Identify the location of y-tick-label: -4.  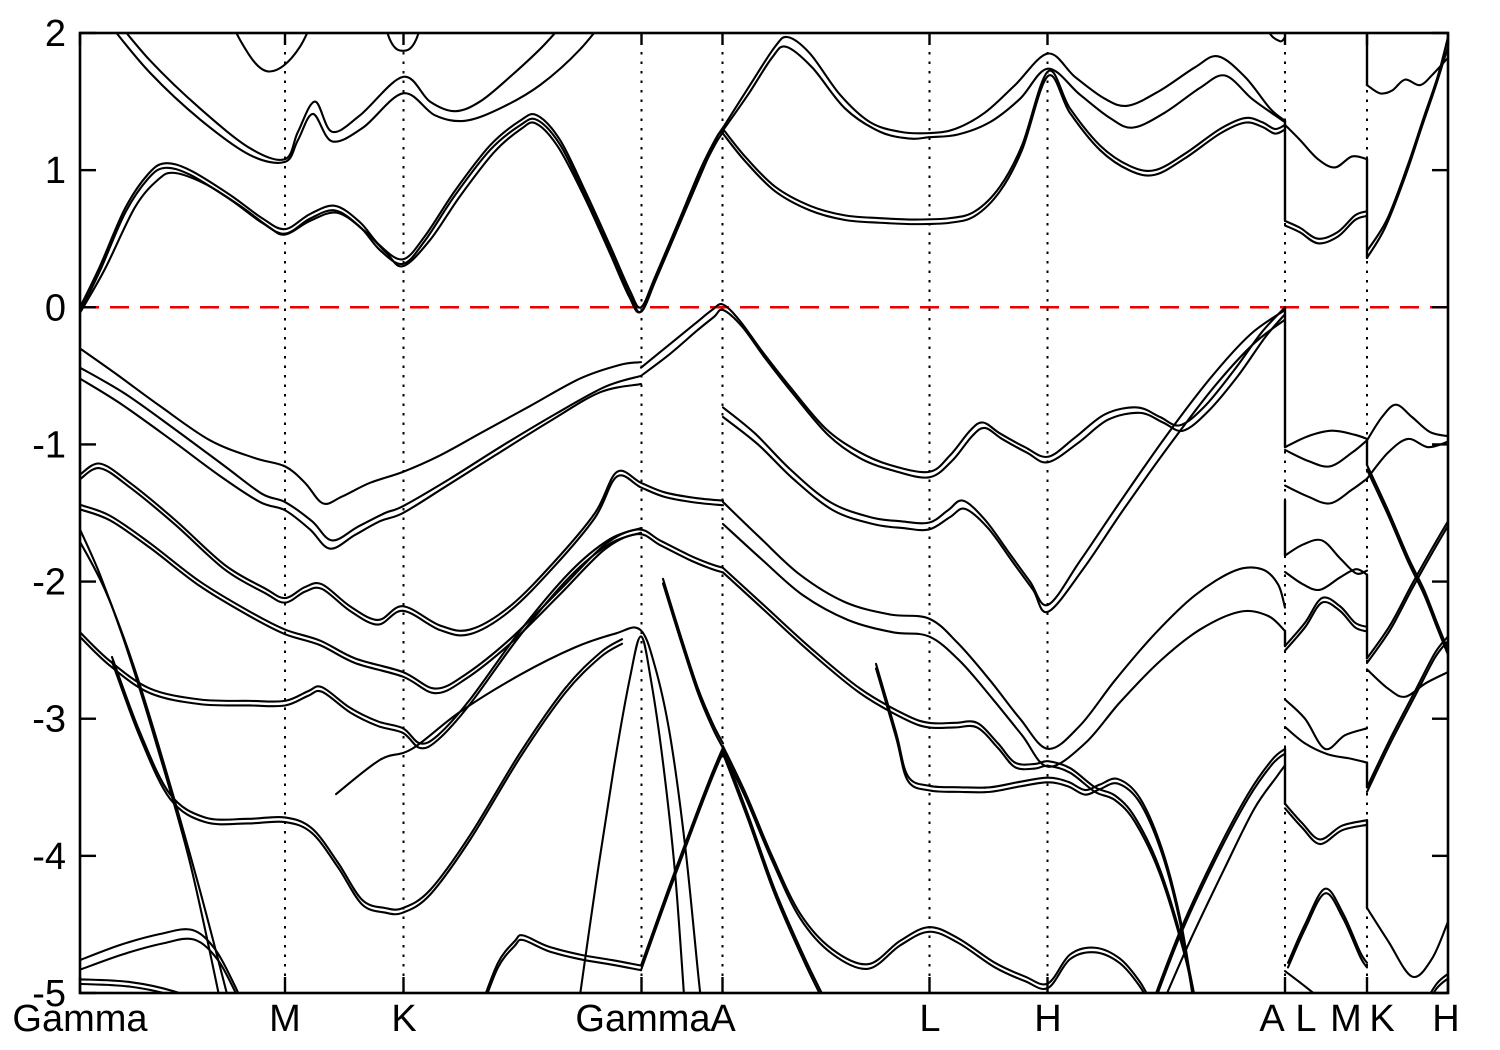
(49, 857).